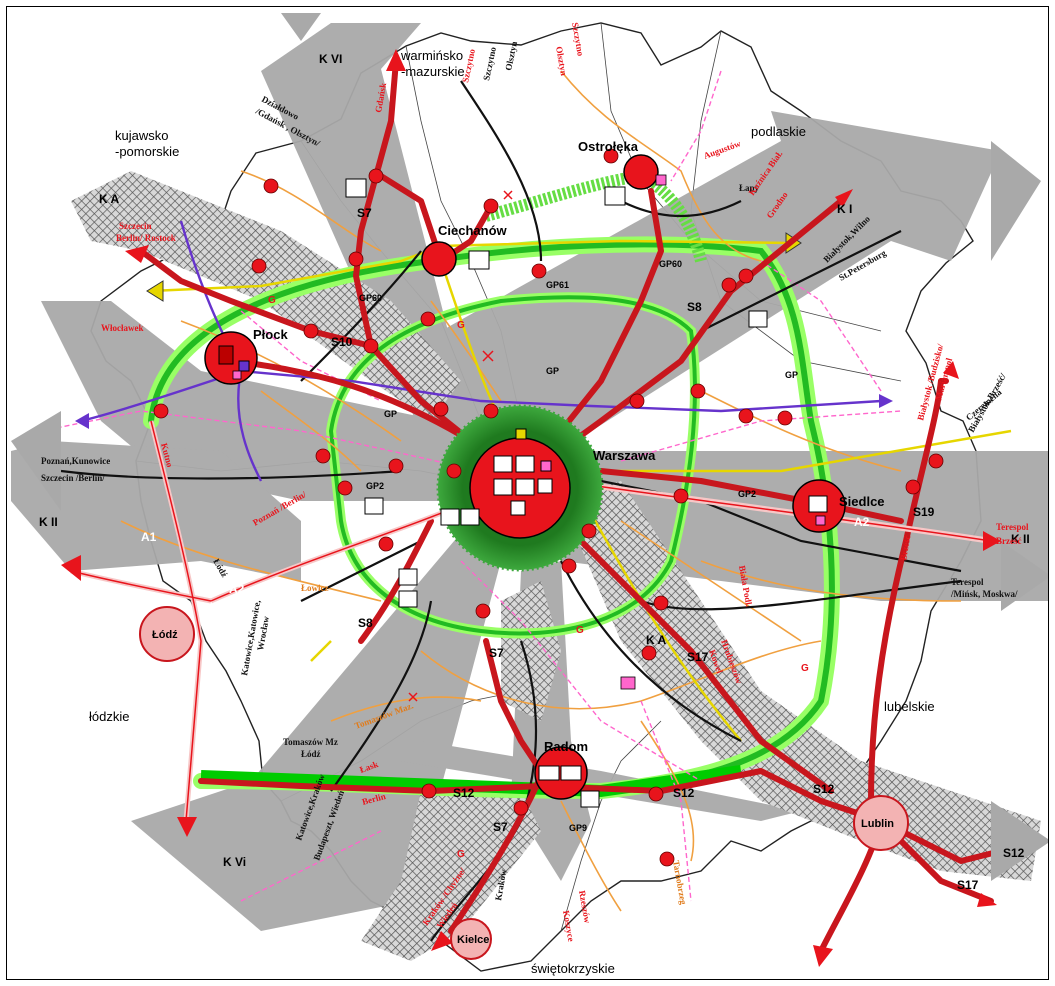  I want to click on region-label-warminsko-line1: warmińsko, so click(431, 55).